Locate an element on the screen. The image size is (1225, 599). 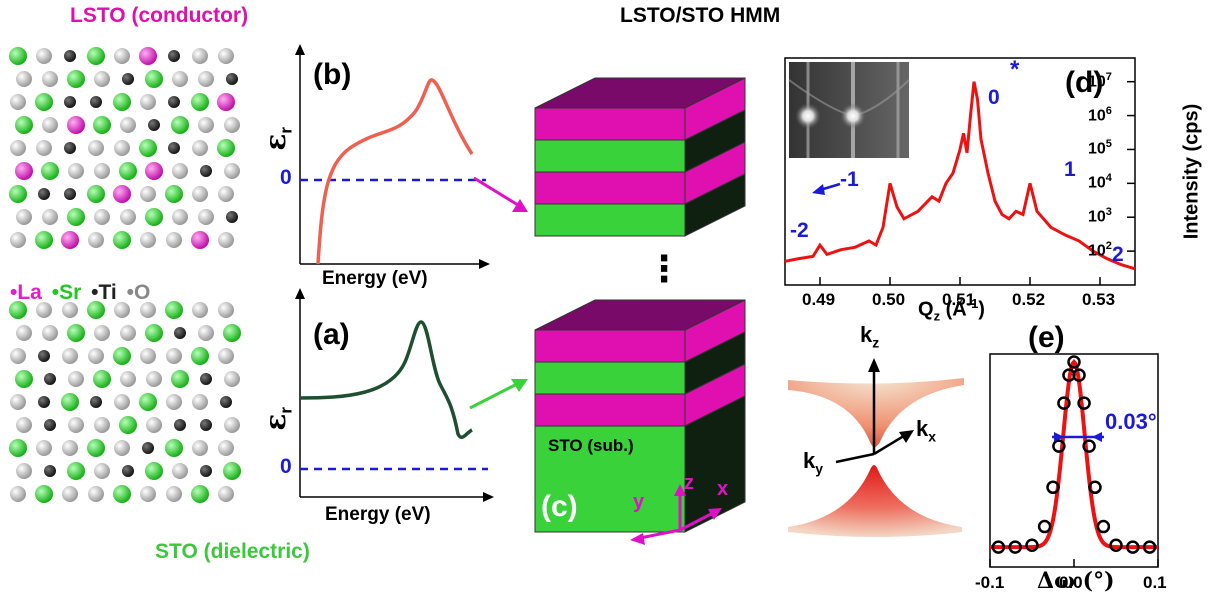
panel-a-curve is located at coordinates (386, 379).